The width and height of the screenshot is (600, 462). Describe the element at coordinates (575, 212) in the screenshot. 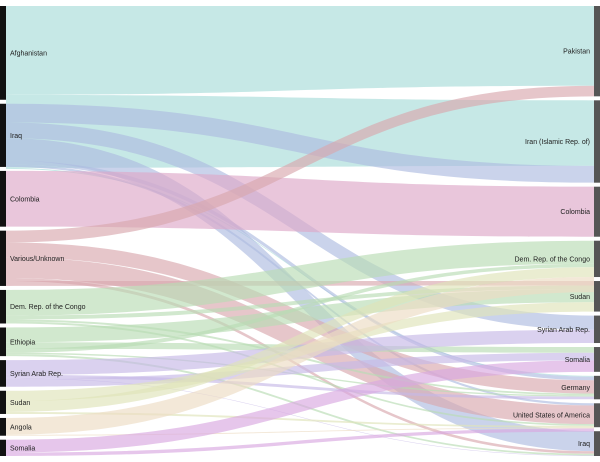

I see `target-label-colombia: Colombia` at that location.